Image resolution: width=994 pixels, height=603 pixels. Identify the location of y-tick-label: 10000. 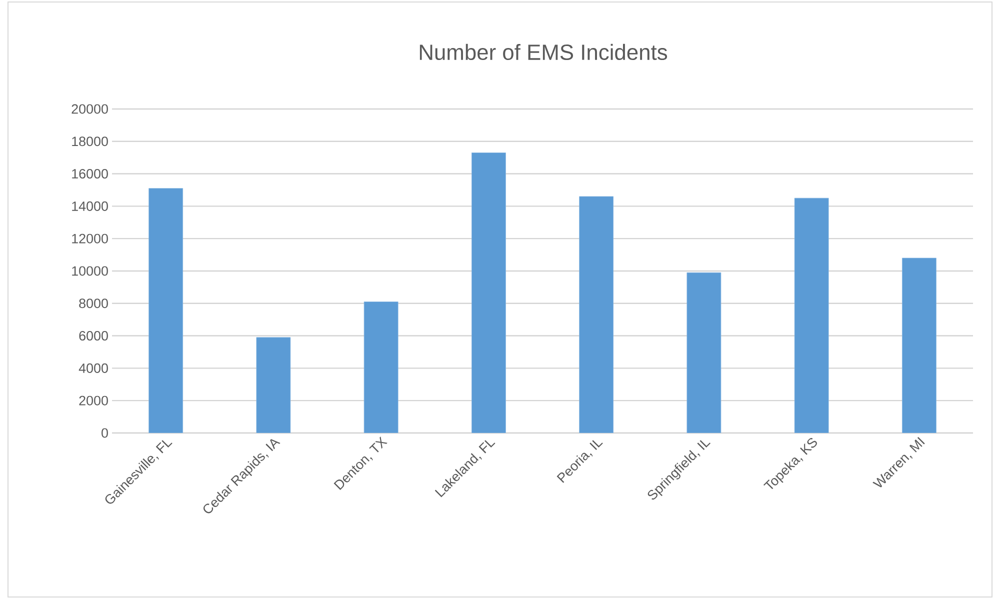
(90, 271).